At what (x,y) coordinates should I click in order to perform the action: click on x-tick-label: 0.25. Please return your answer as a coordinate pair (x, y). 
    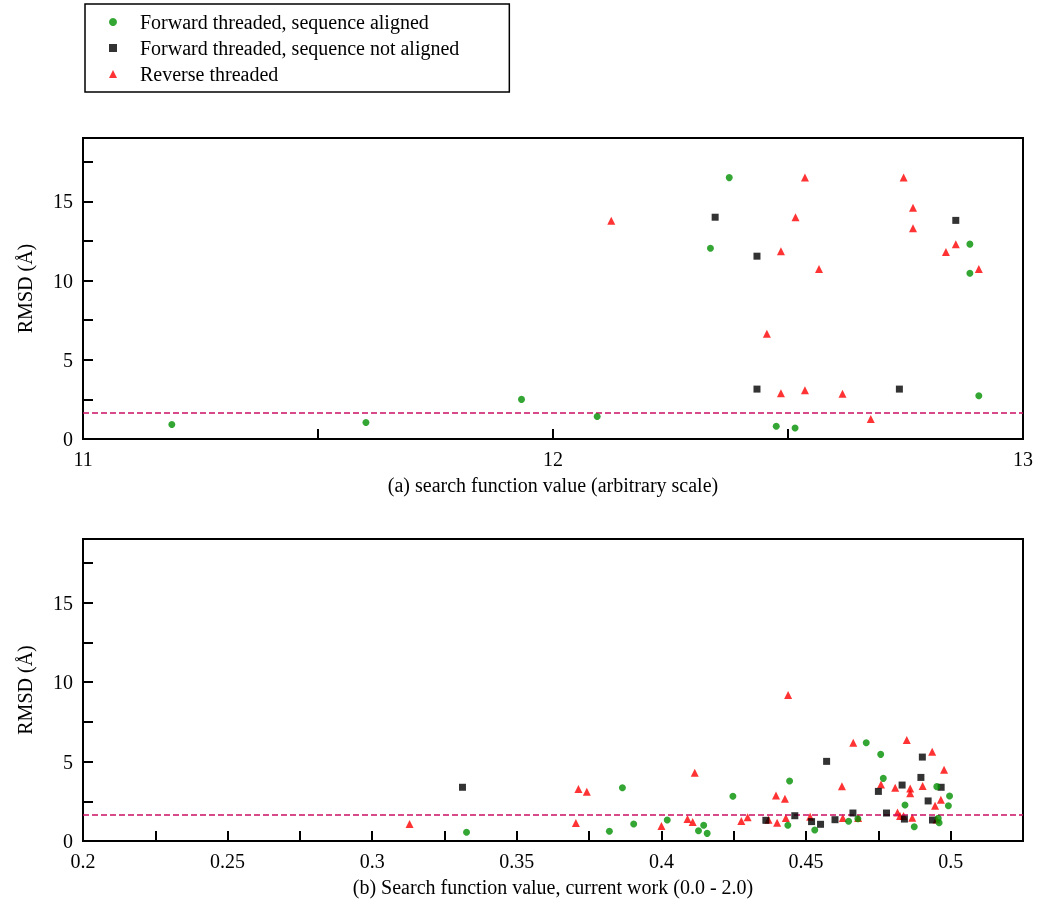
    Looking at the image, I should click on (228, 861).